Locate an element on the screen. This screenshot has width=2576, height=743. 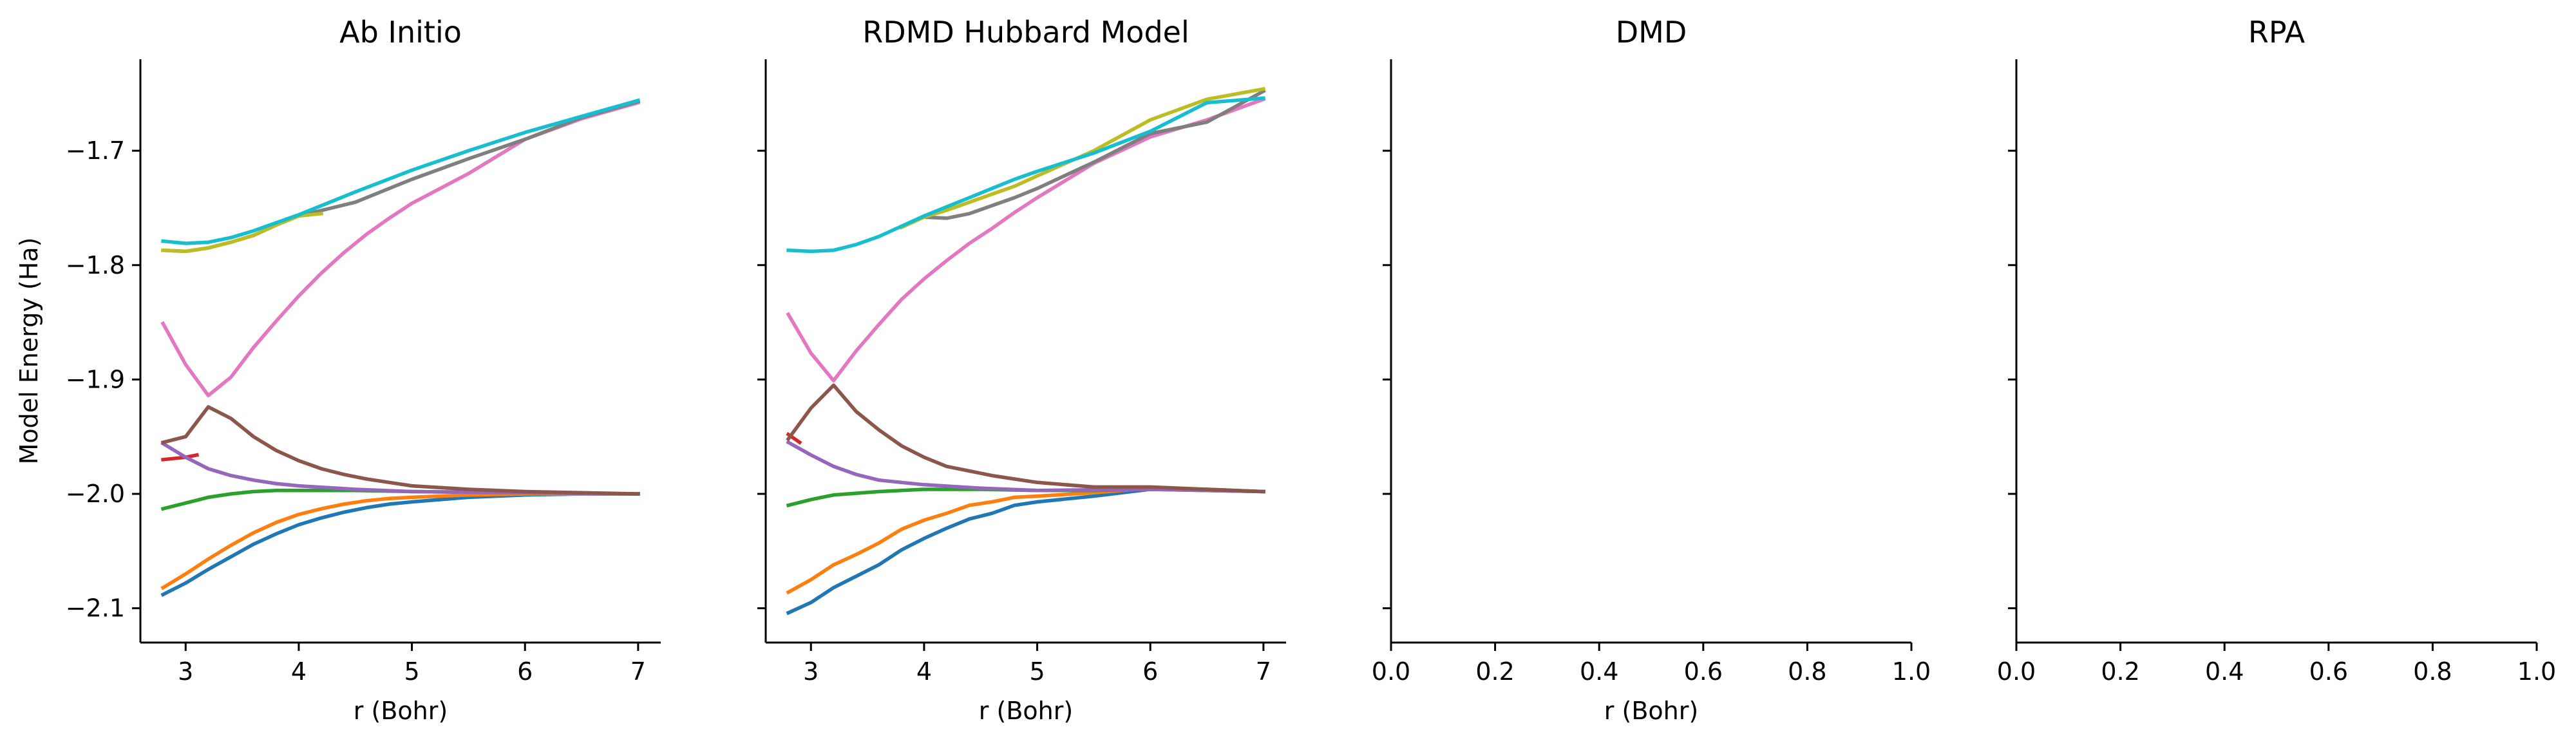
y-tick-label: −2.0 is located at coordinates (96, 494).